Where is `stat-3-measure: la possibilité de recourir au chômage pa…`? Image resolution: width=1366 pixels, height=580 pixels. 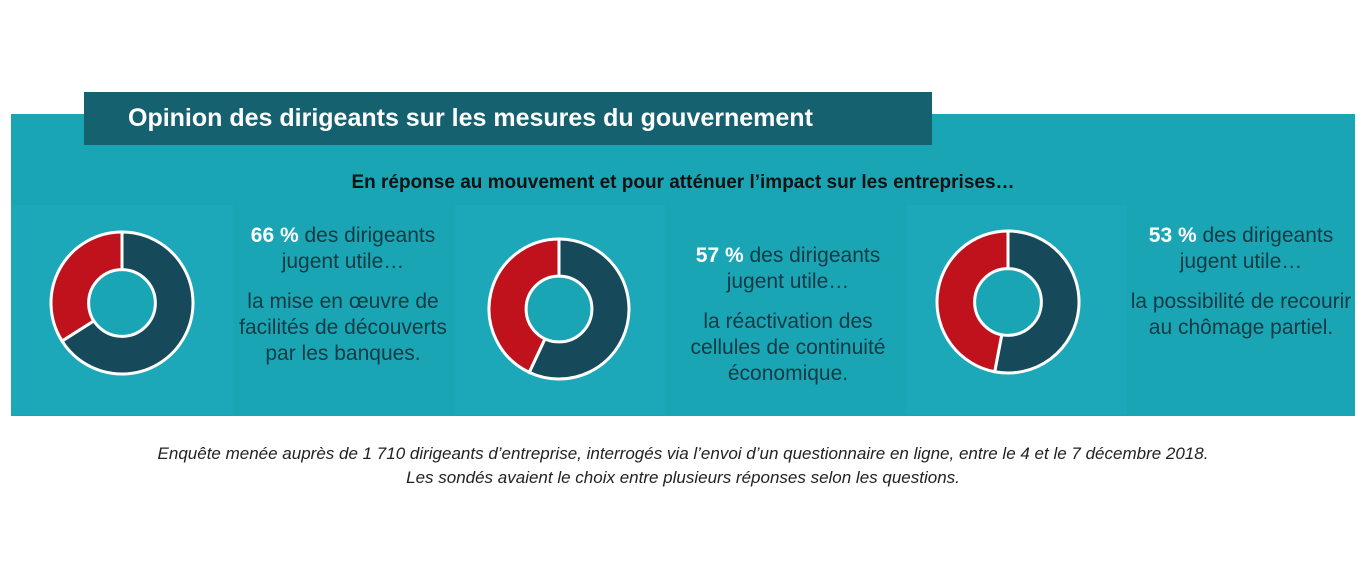 stat-3-measure: la possibilité de recourir au chômage pa… is located at coordinates (1241, 314).